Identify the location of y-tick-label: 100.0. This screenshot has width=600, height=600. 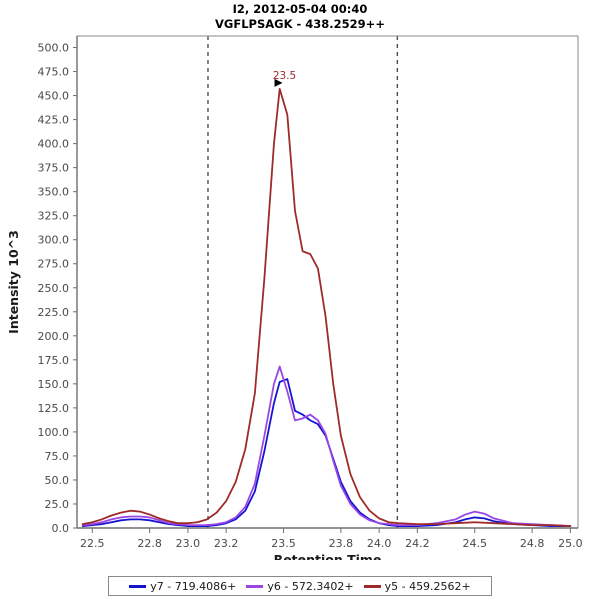
(54, 432).